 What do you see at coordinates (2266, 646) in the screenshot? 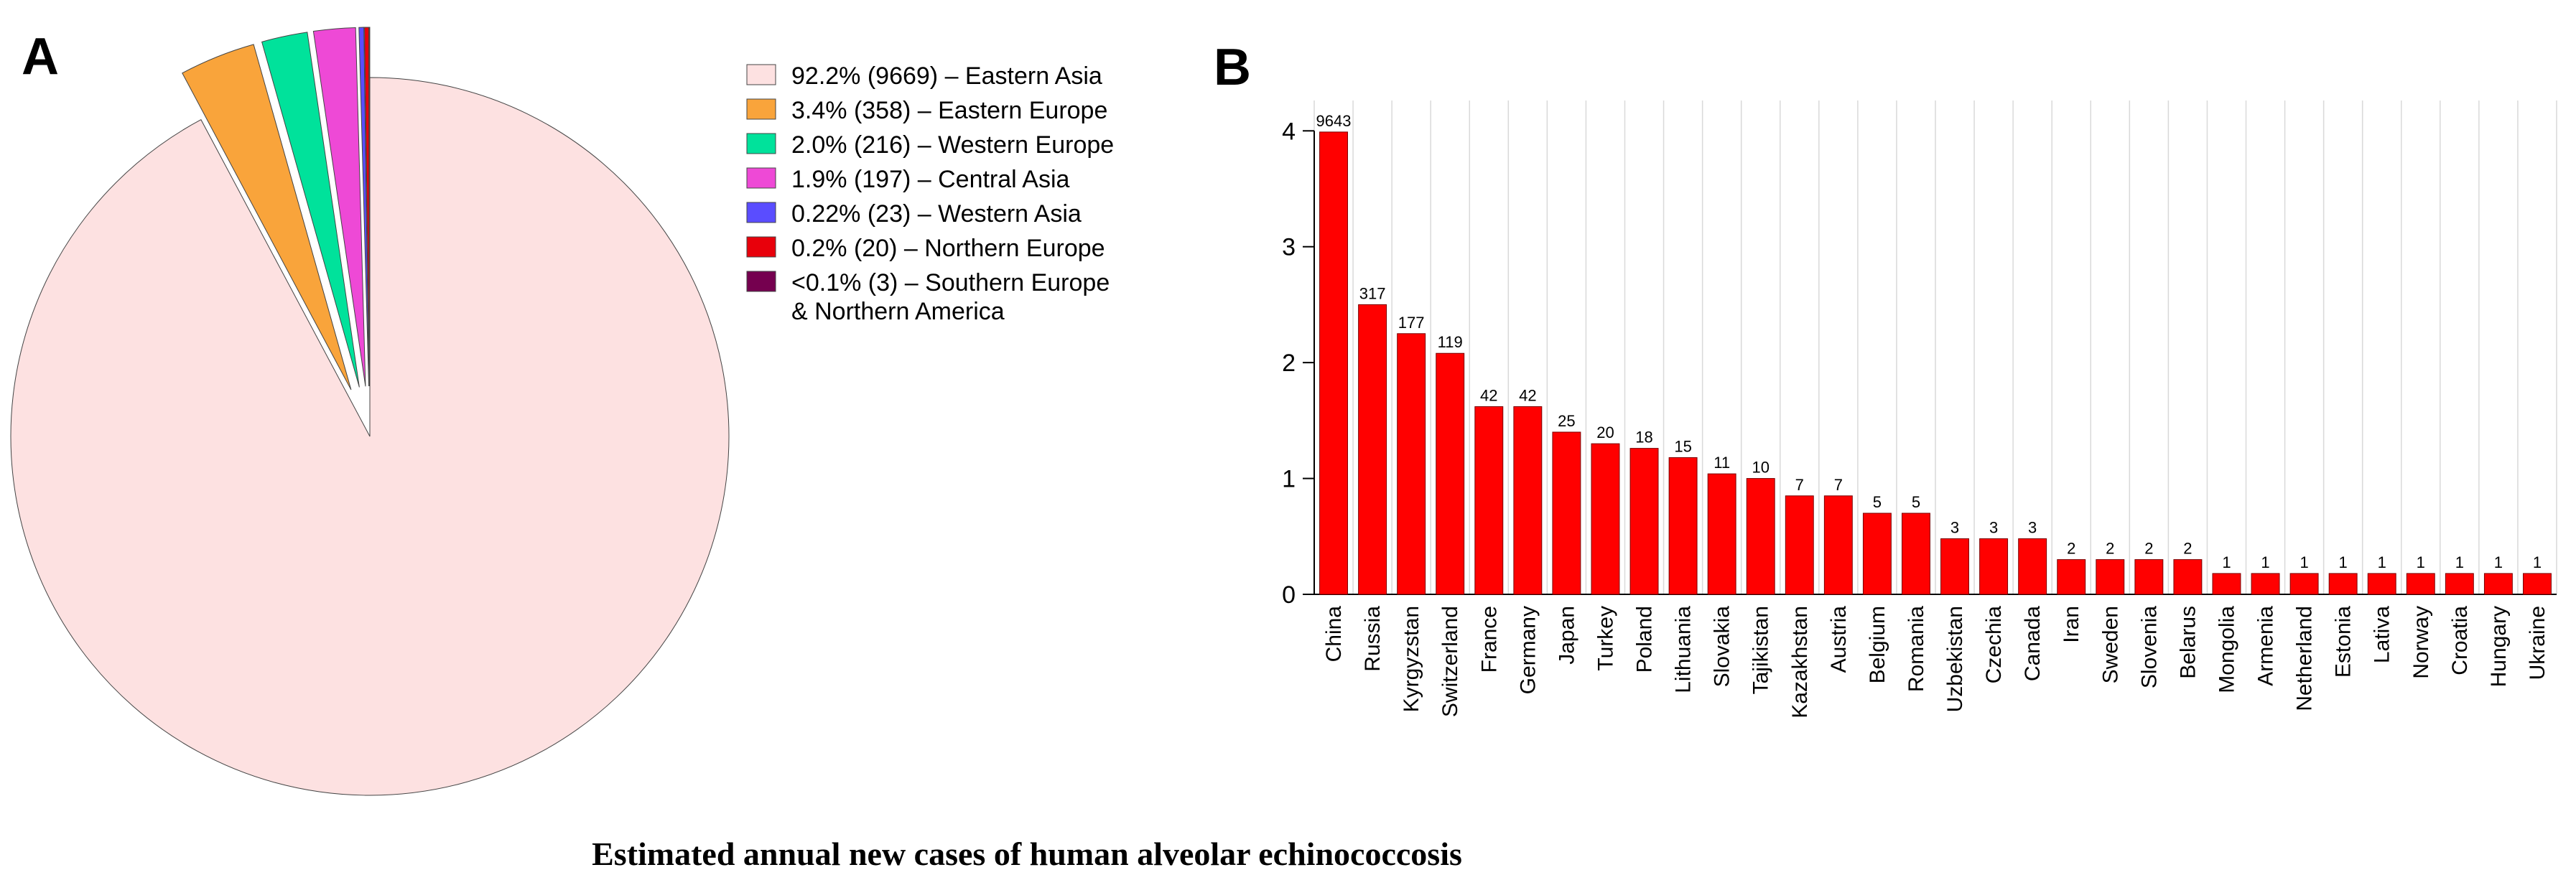
I see `category-label-armenia: Armenia` at bounding box center [2266, 646].